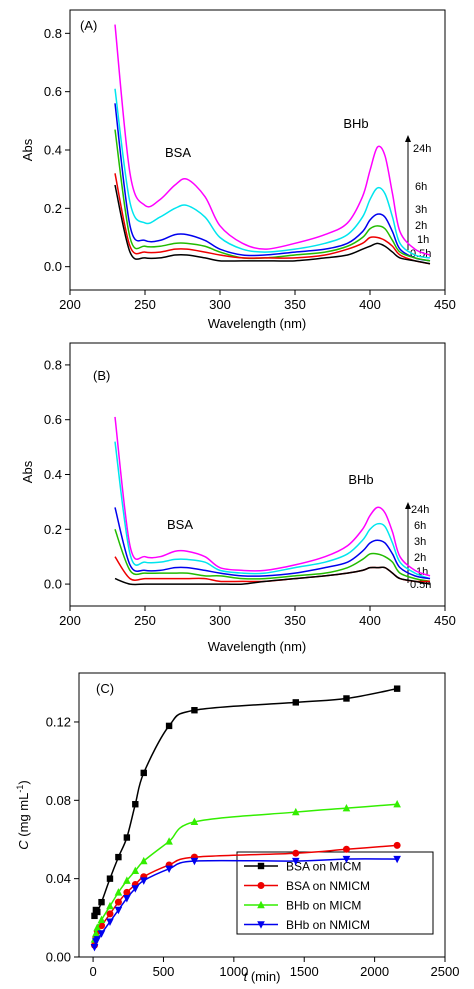  What do you see at coordinates (408, 138) in the screenshot?
I see `panel-a-time-arrowhead` at bounding box center [408, 138].